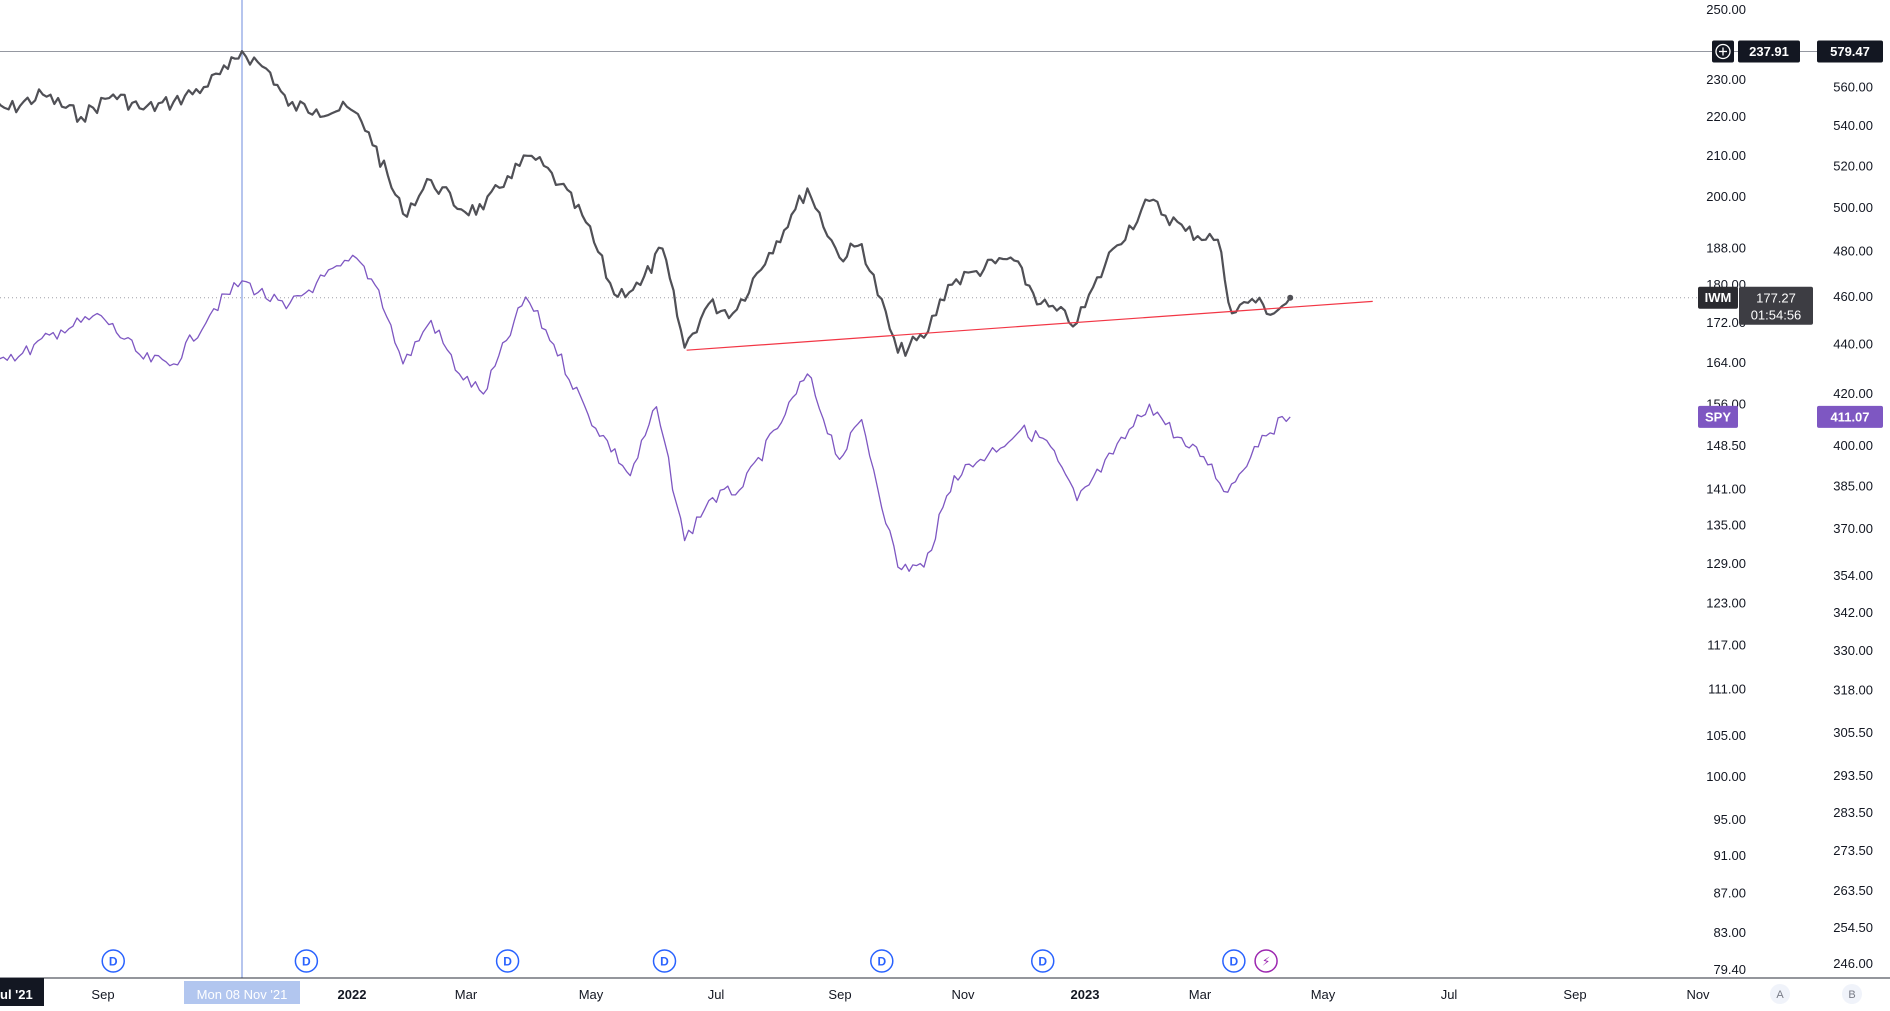  What do you see at coordinates (1729, 969) in the screenshot?
I see `left-axis-tick: 79.40` at bounding box center [1729, 969].